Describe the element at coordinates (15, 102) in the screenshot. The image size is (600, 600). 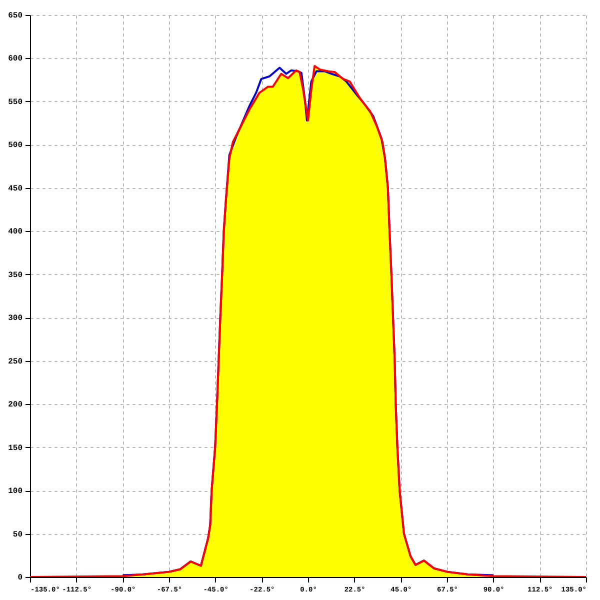
I see `y-tick-label: 550` at that location.